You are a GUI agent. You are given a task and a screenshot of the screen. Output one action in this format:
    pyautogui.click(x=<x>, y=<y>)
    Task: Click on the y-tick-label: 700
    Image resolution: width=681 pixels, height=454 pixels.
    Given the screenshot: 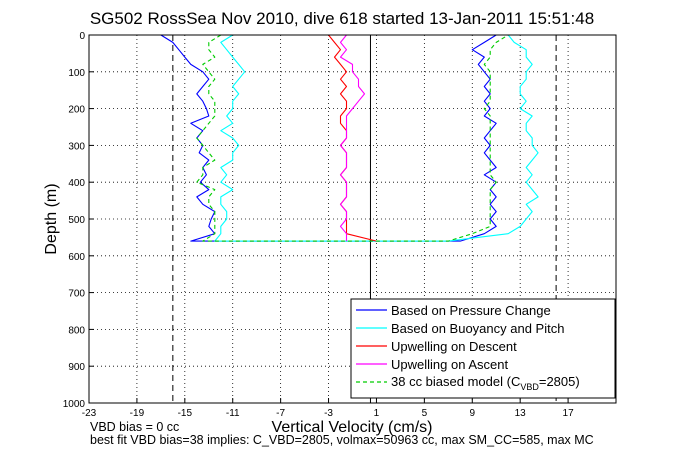 What is the action you would take?
    pyautogui.click(x=76, y=294)
    